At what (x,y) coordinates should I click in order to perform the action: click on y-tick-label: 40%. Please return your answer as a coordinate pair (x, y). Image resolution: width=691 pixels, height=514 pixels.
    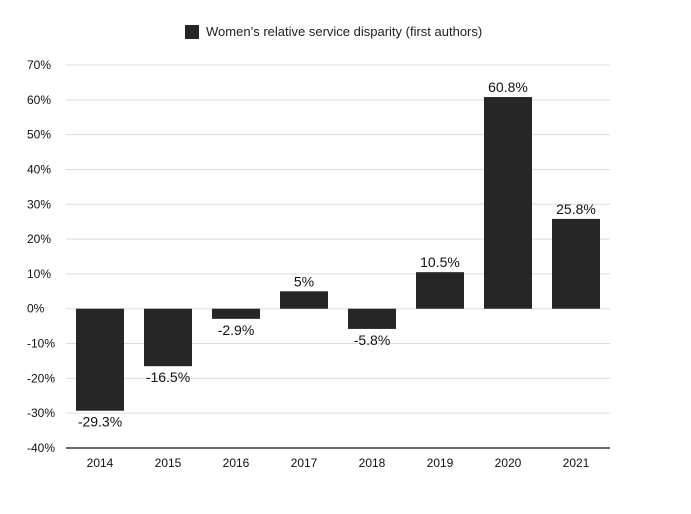
    Looking at the image, I should click on (39, 169).